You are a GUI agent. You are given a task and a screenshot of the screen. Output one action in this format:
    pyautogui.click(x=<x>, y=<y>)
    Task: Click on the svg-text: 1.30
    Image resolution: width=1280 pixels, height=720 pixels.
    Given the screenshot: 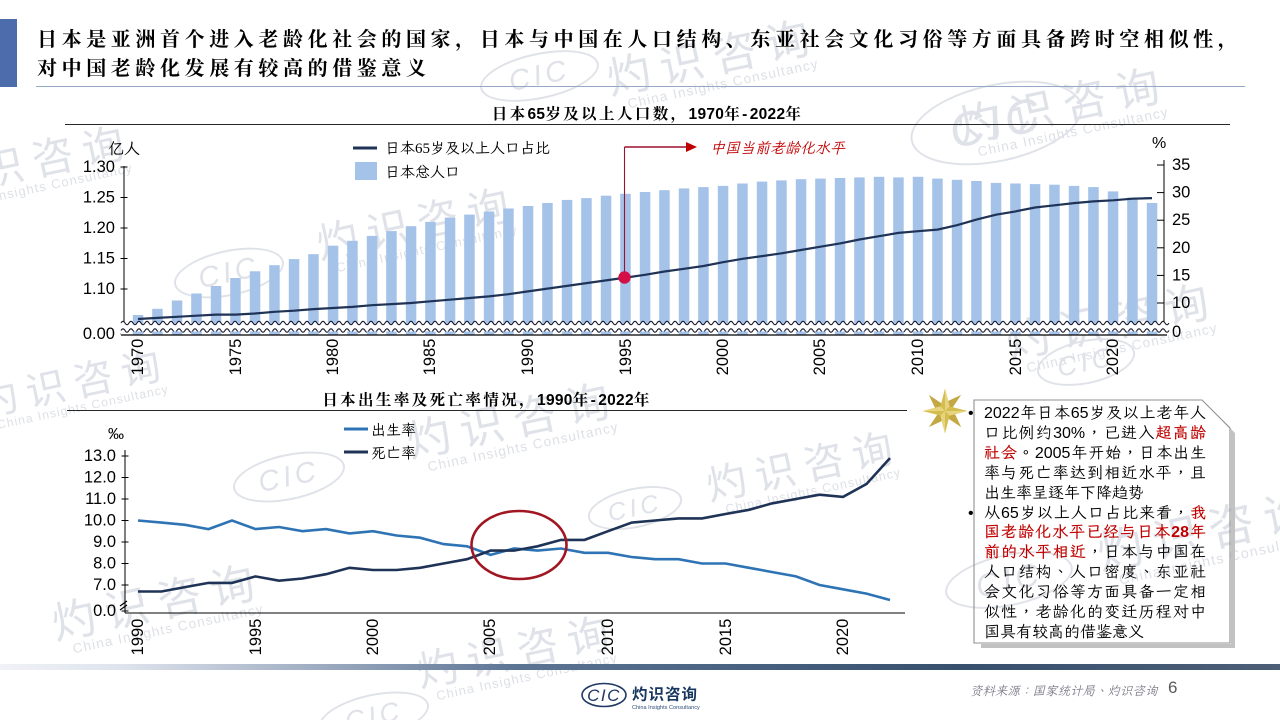 What is the action you would take?
    pyautogui.click(x=99, y=167)
    